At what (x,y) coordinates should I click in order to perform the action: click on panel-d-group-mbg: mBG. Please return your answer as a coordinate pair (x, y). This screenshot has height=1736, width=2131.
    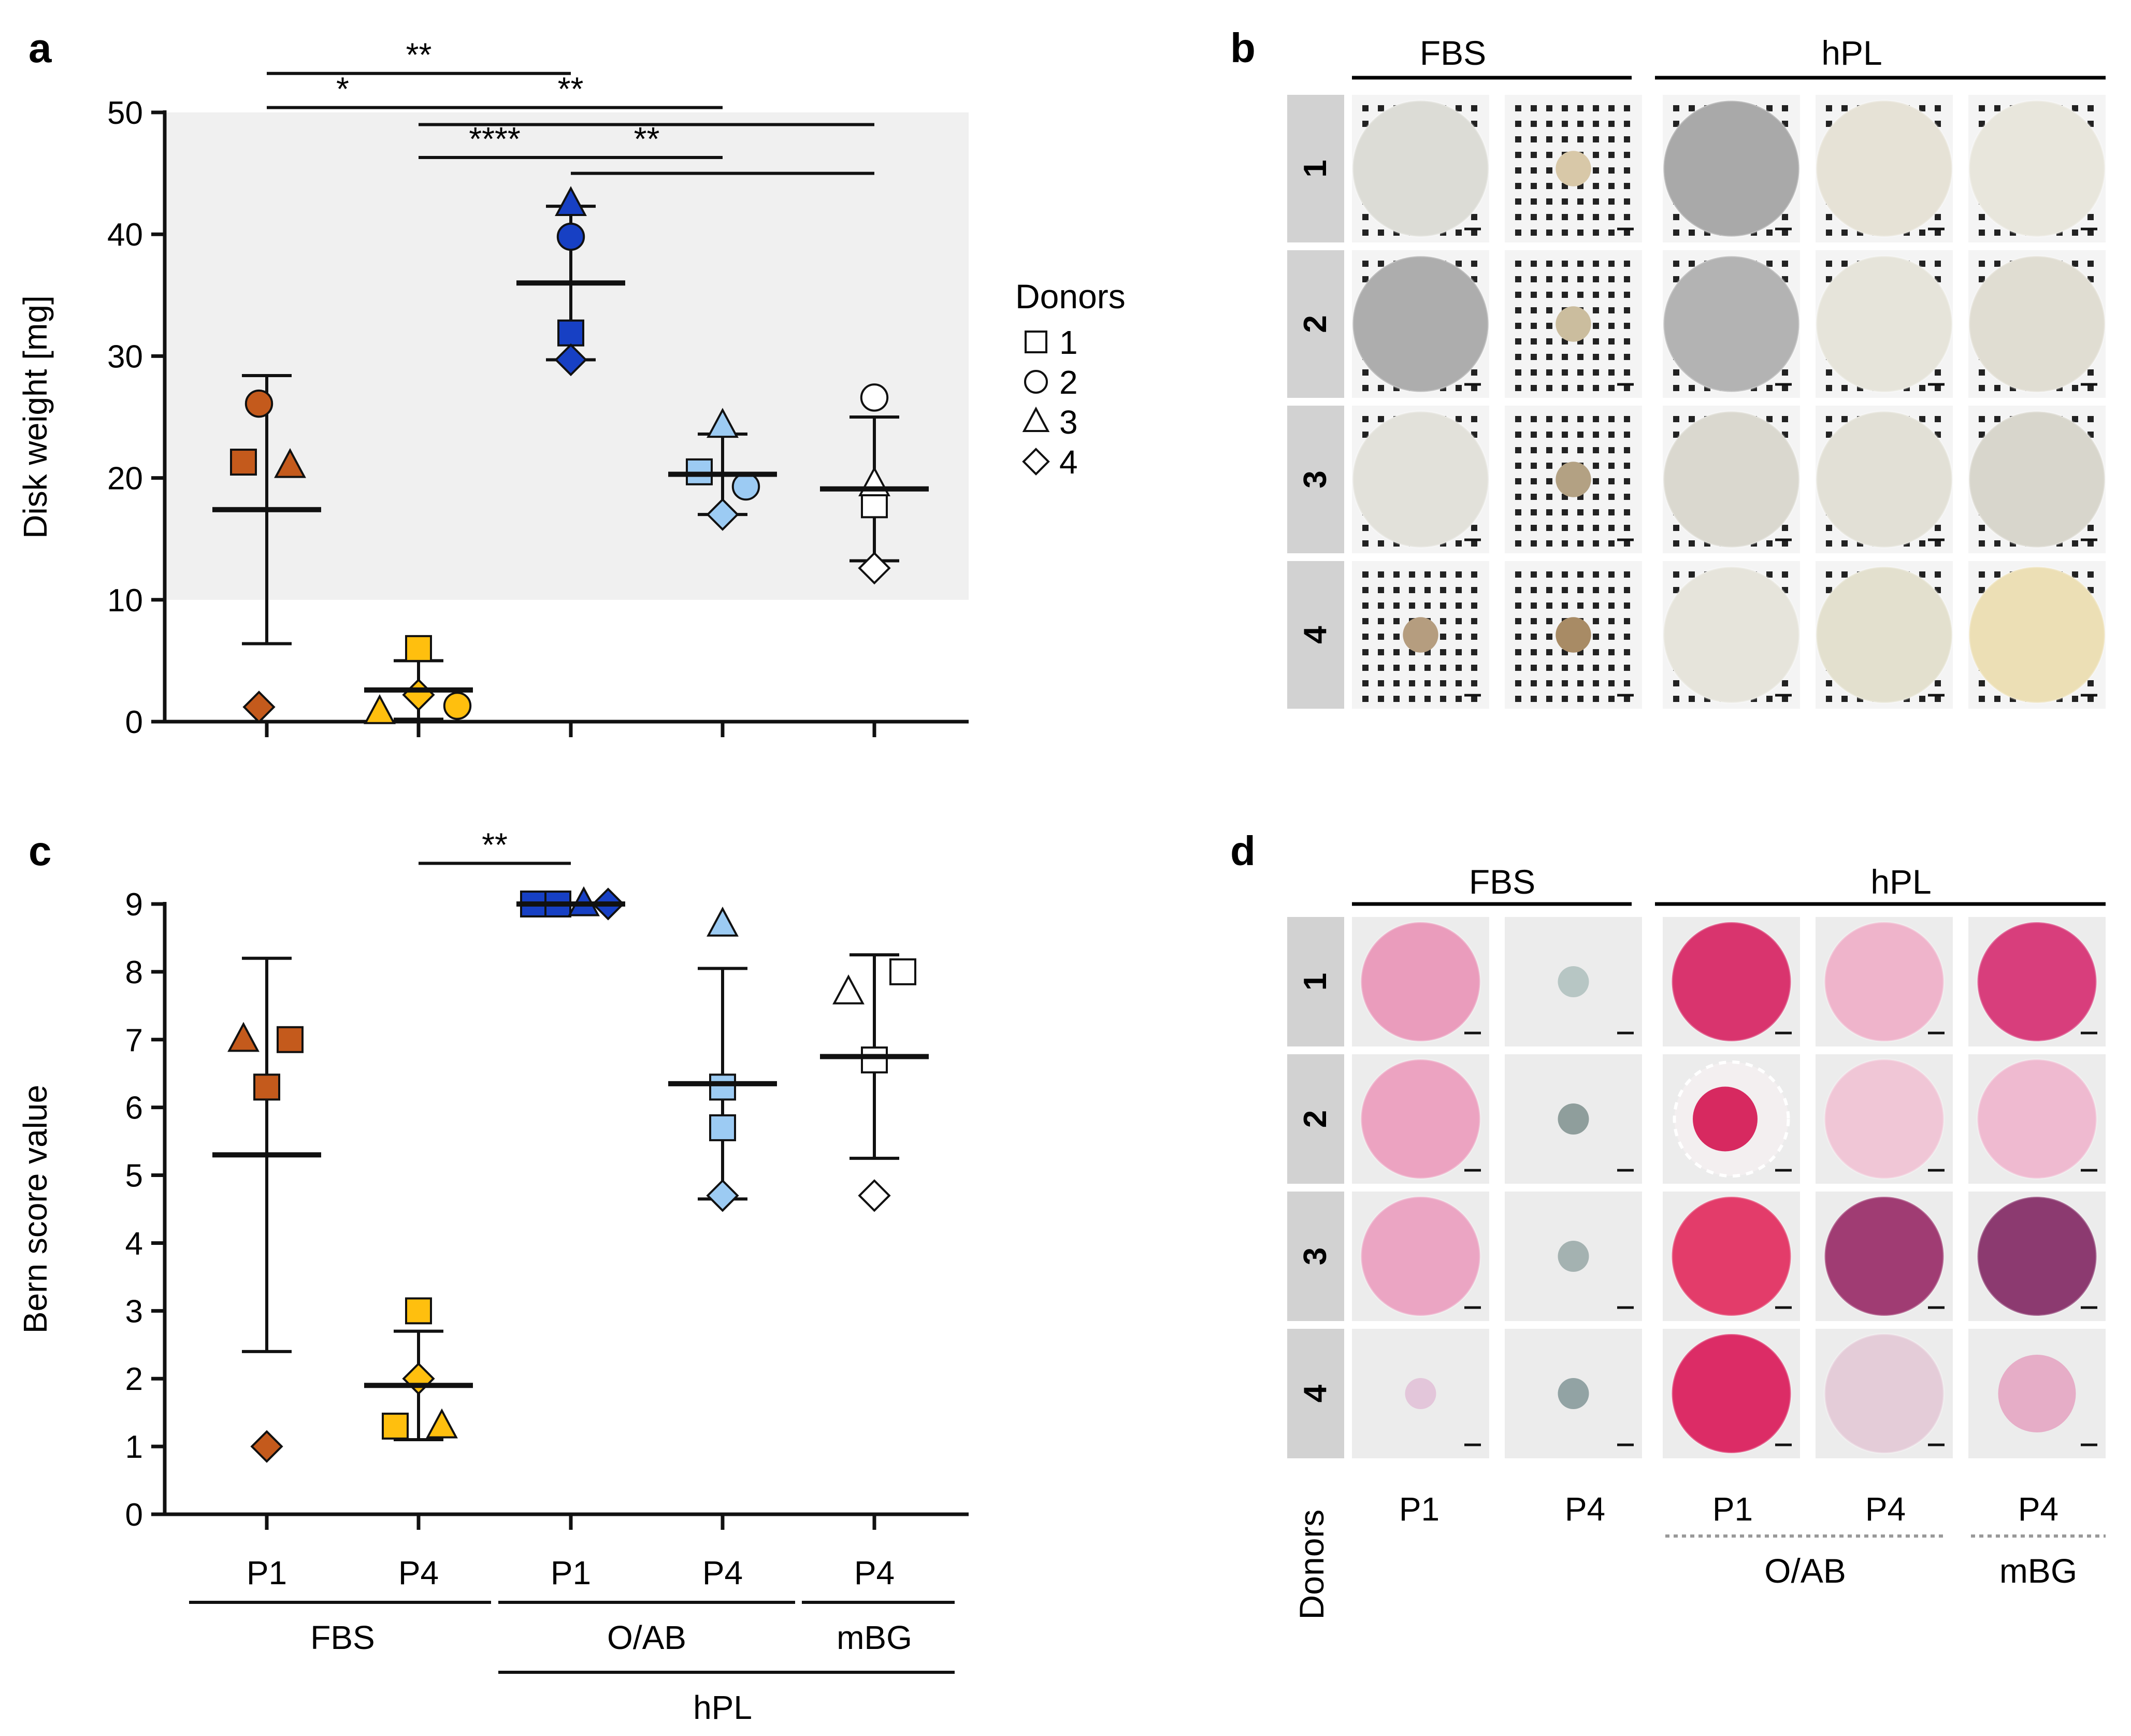
    Looking at the image, I should click on (2038, 1571).